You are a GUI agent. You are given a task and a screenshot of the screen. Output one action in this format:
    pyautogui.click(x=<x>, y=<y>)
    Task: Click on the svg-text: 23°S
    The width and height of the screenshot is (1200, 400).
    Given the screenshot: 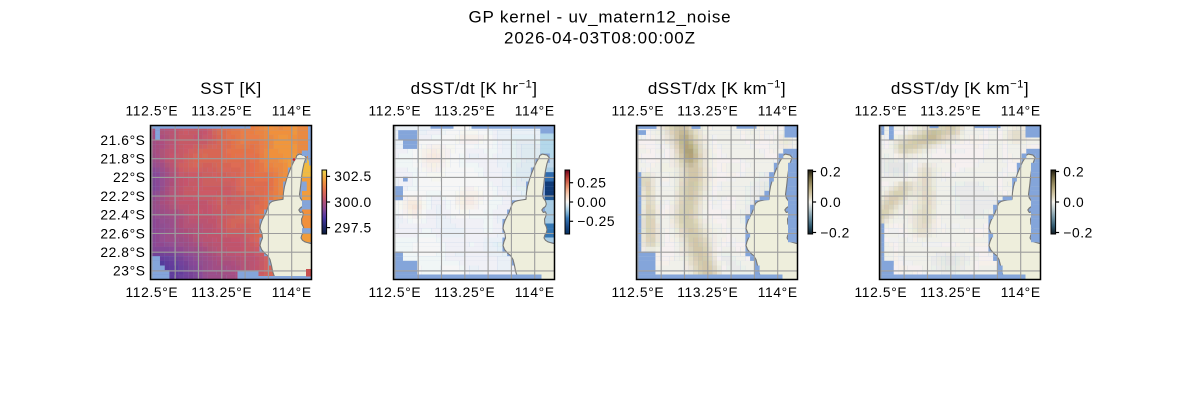 What is the action you would take?
    pyautogui.click(x=129, y=271)
    